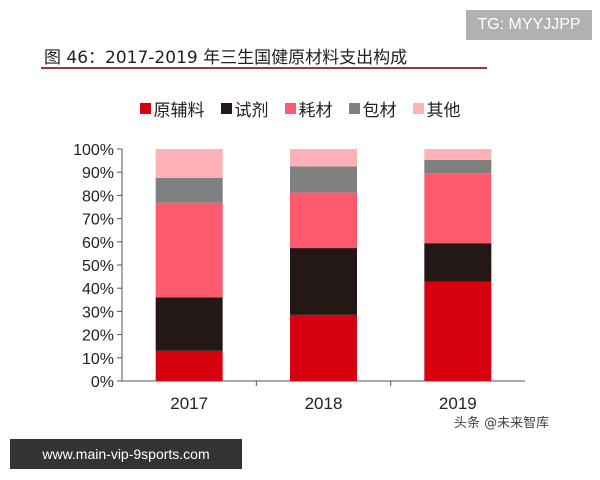 Image resolution: width=600 pixels, height=480 pixels. I want to click on legend-item: 包材, so click(372, 108).